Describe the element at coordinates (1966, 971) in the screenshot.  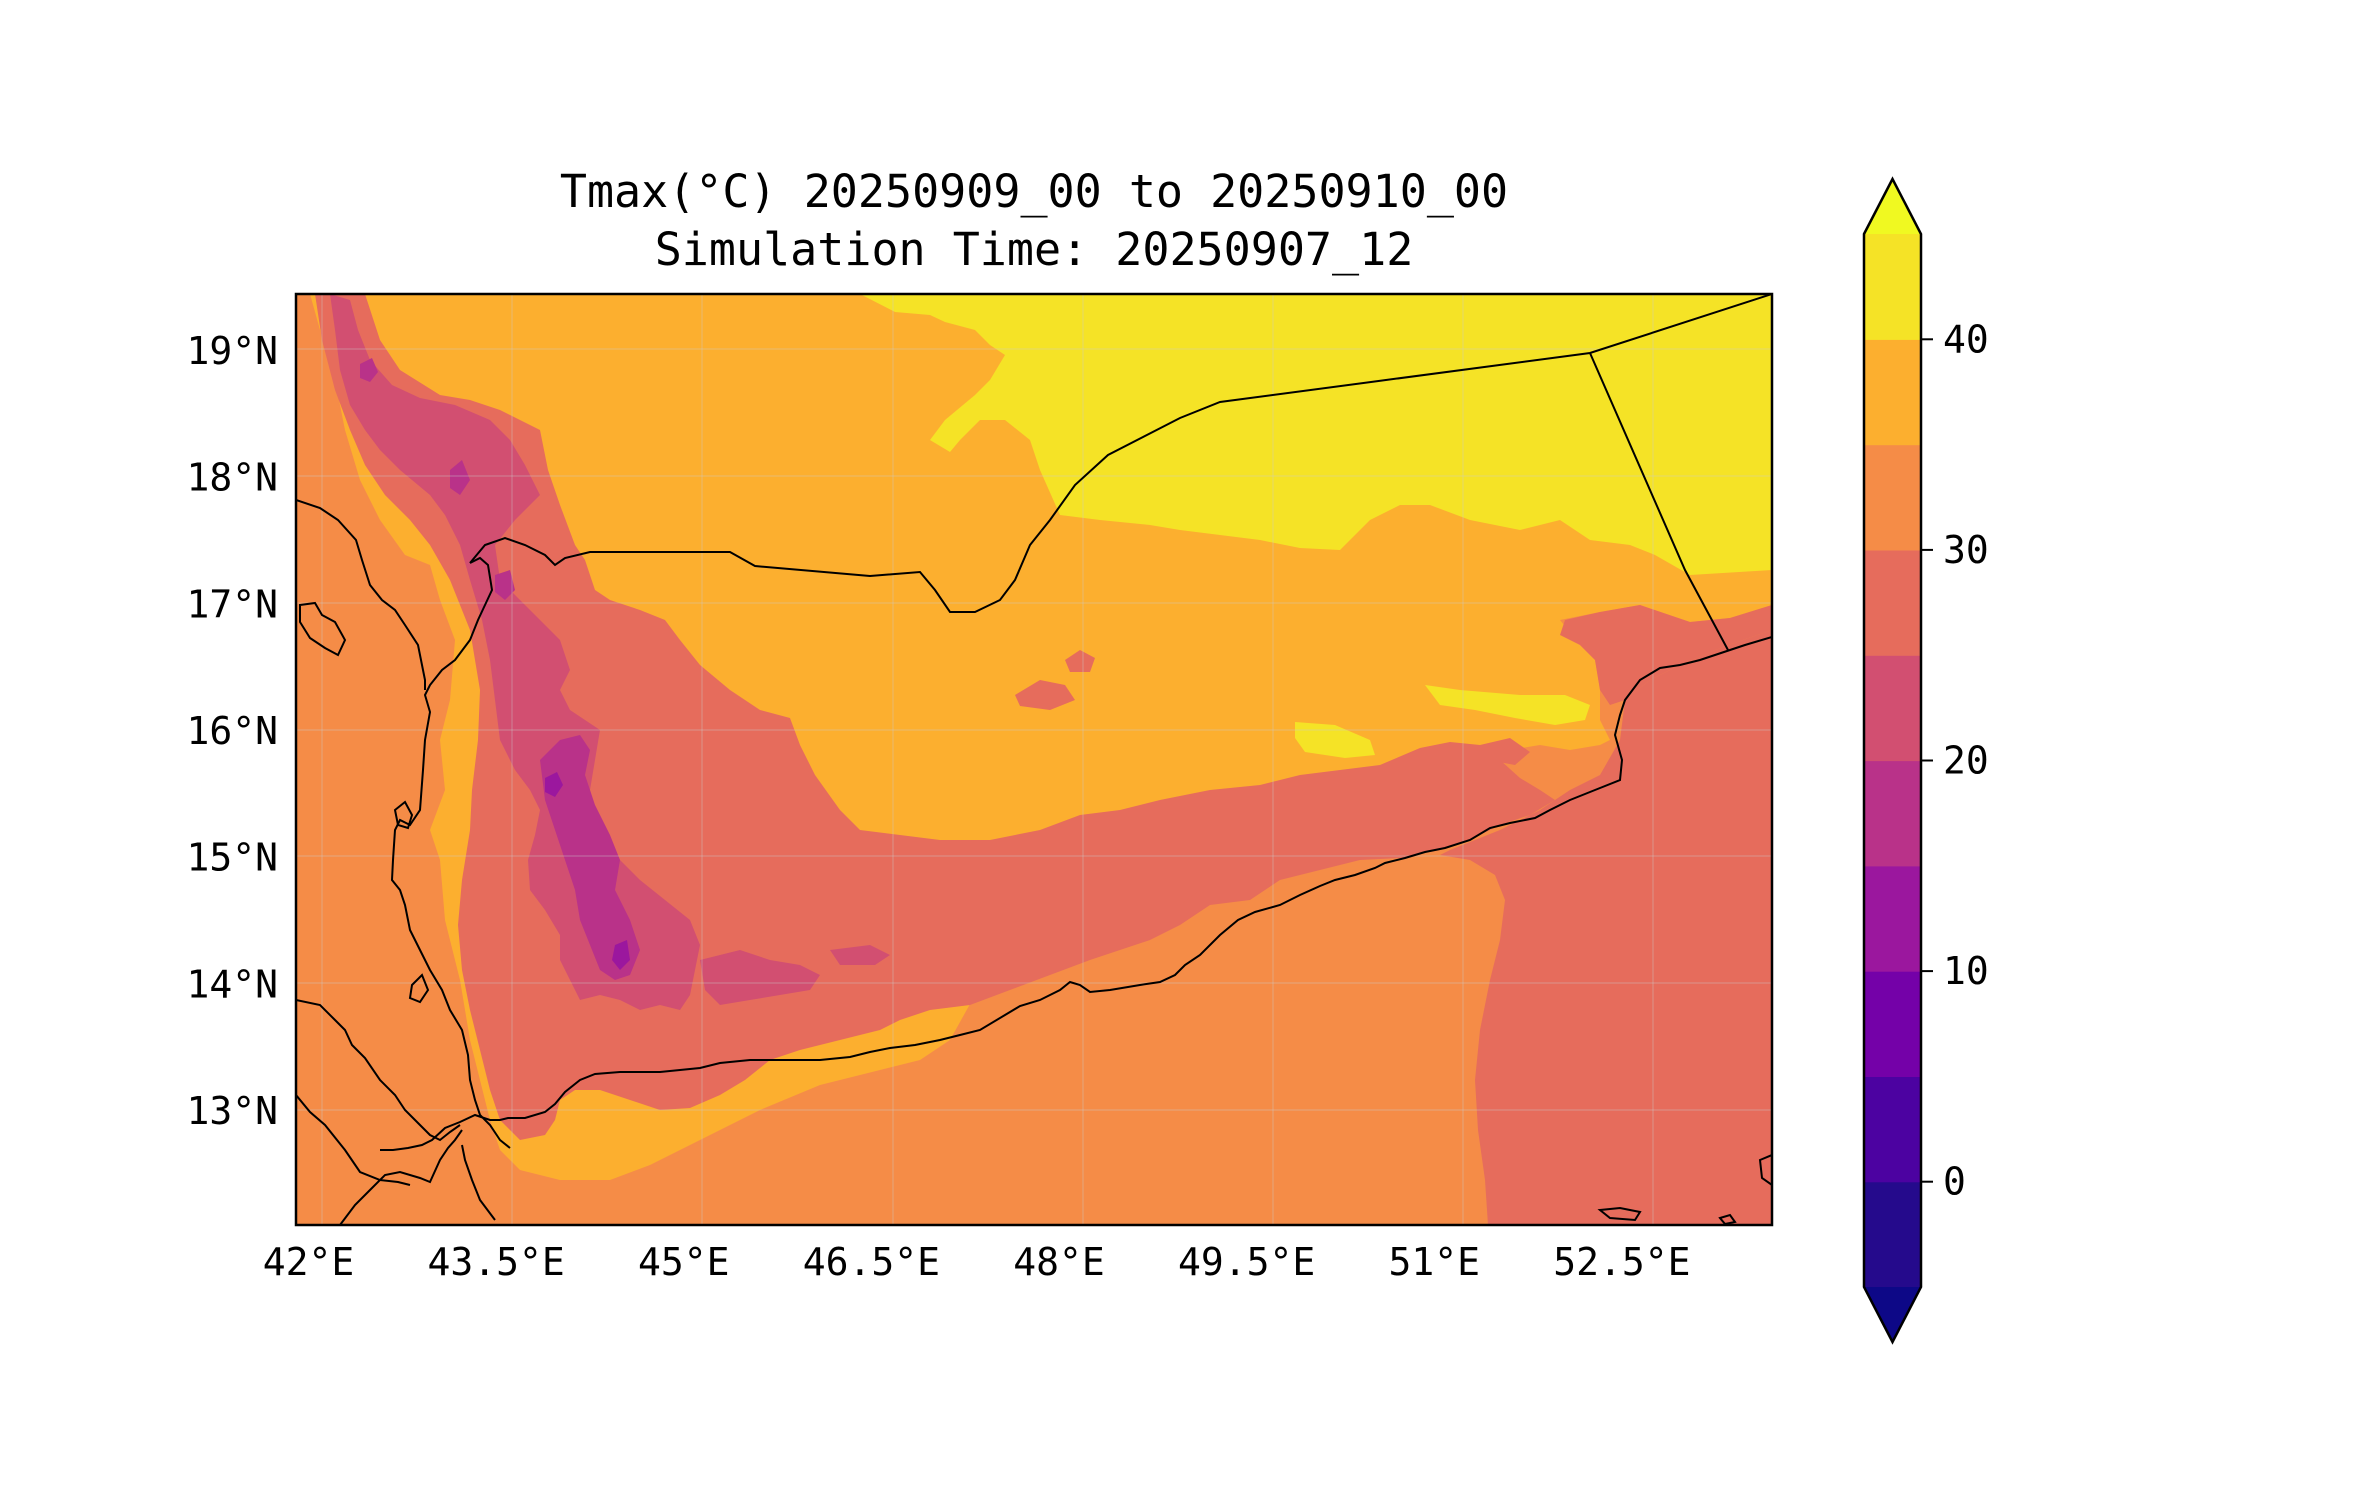
I see `colorbar-tick-label: 10` at that location.